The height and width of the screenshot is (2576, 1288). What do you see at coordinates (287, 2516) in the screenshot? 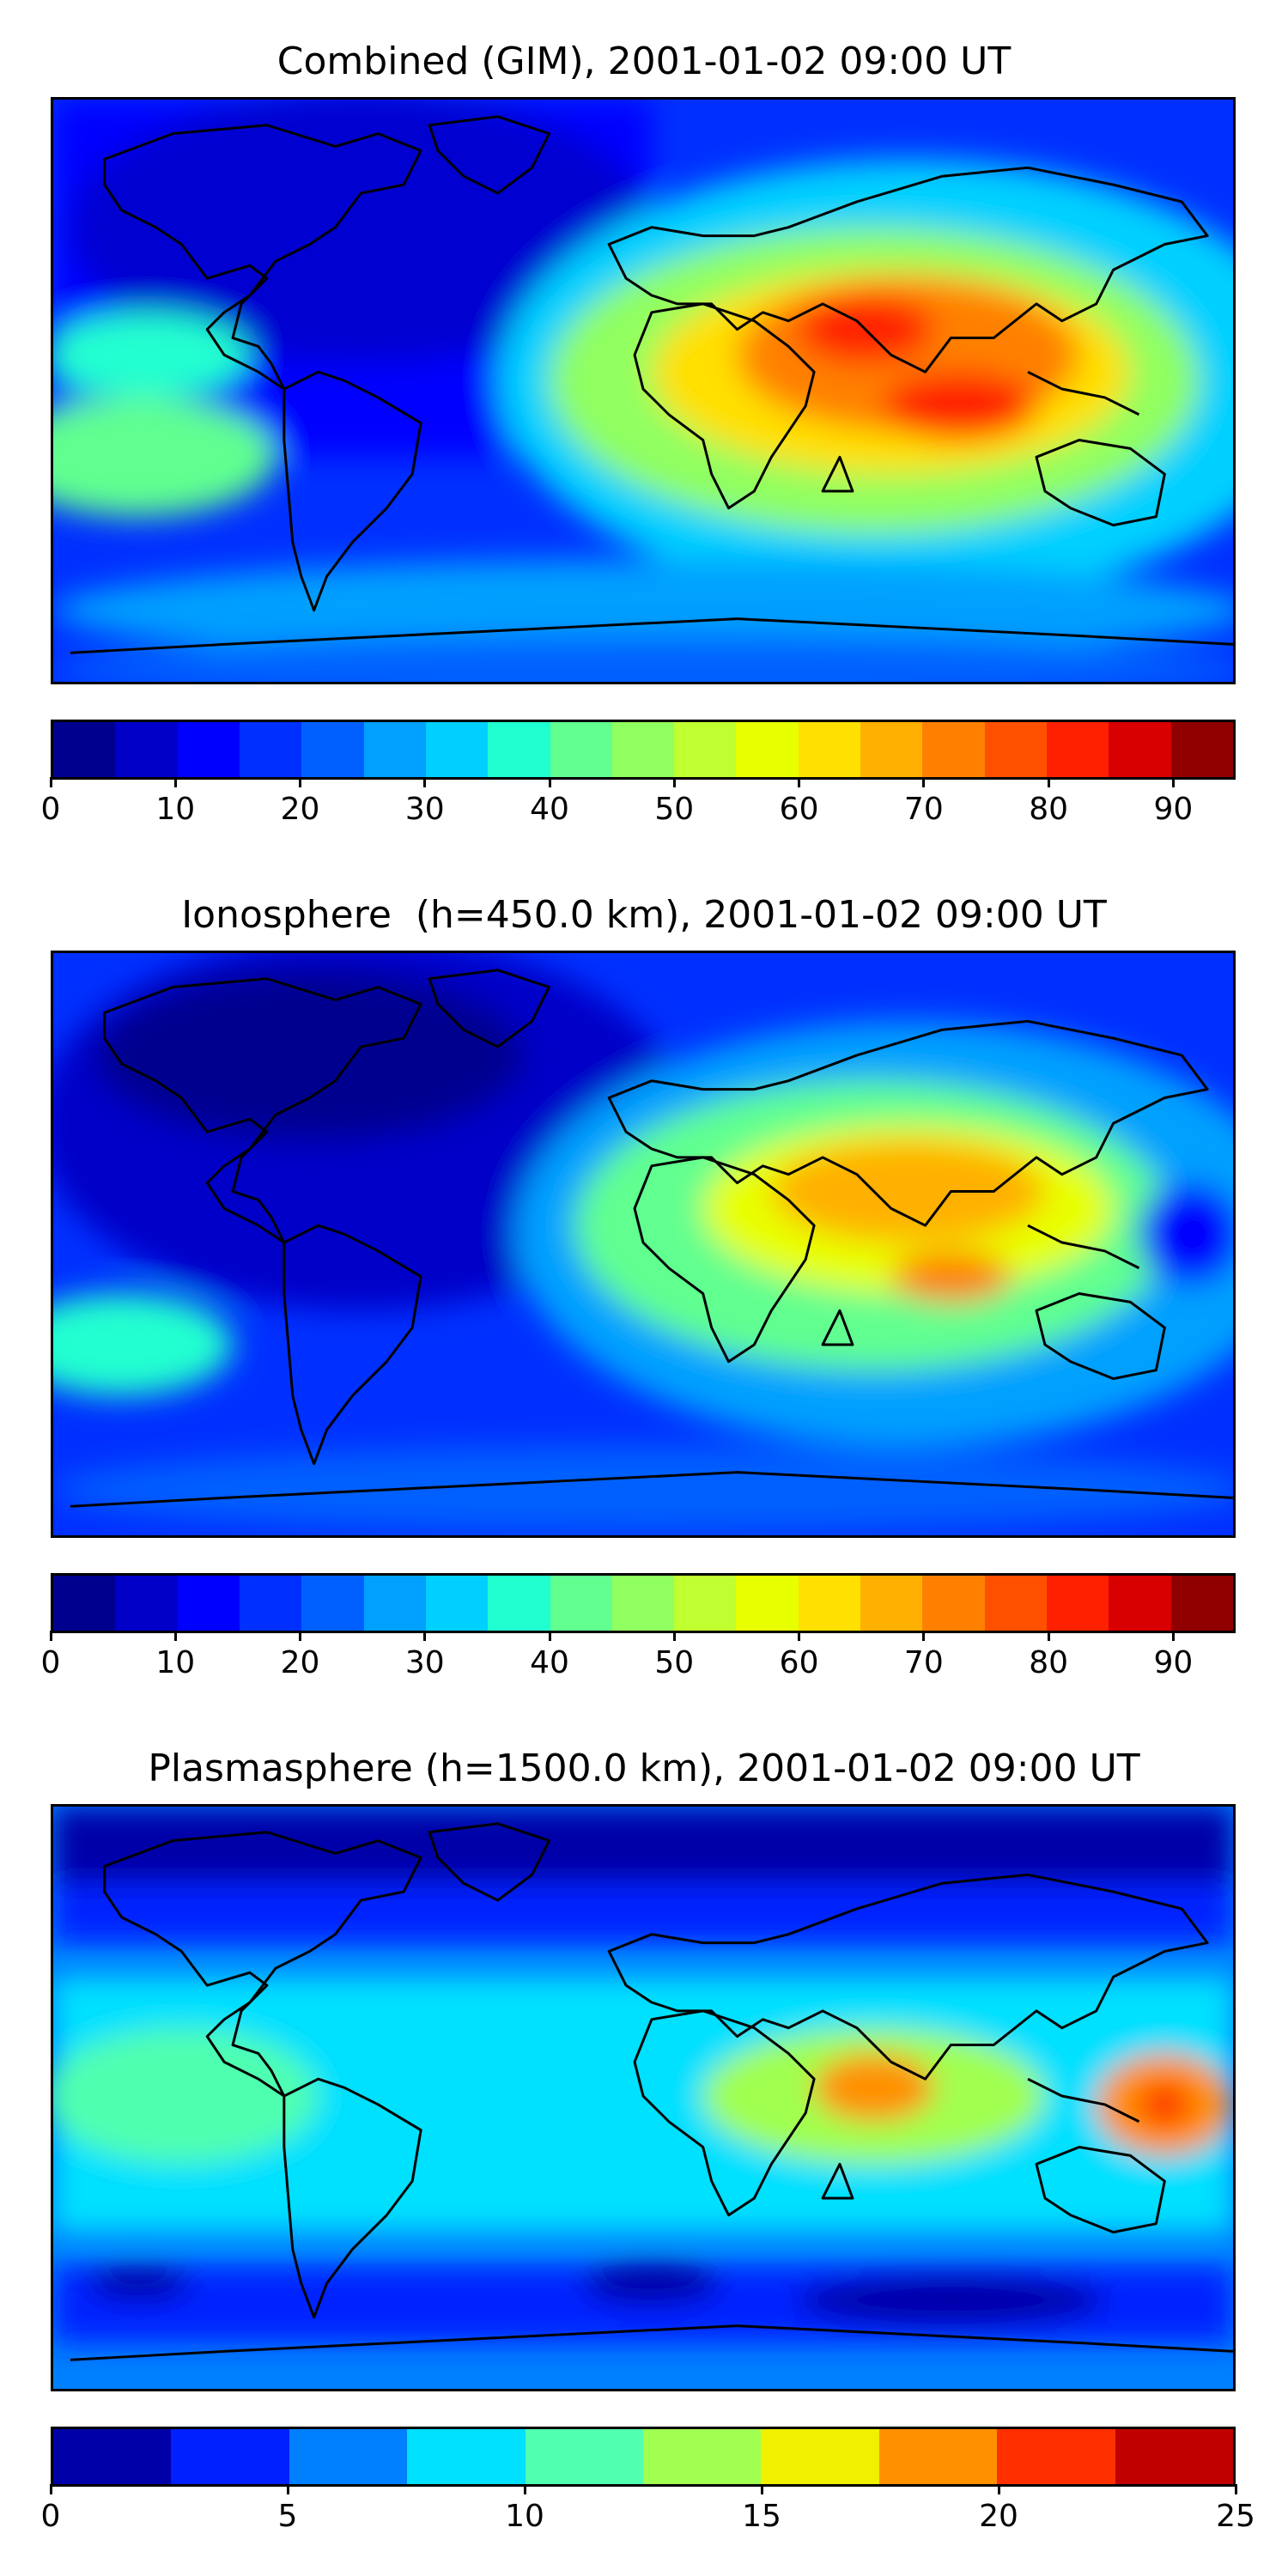
I see `colorbar-tick-label: 5` at bounding box center [287, 2516].